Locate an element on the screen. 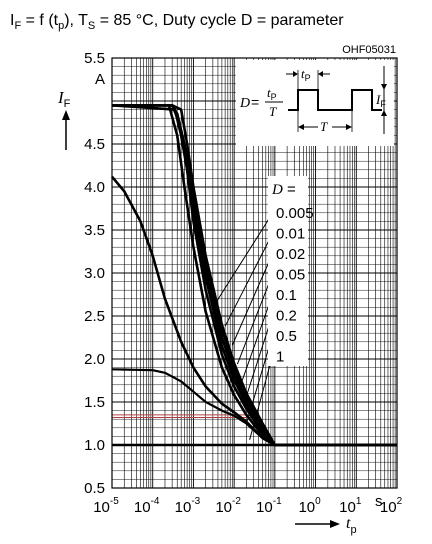 Image resolution: width=432 pixels, height=544 pixels. x-tick--5: 10⁻⁵ is located at coordinates (106, 506).